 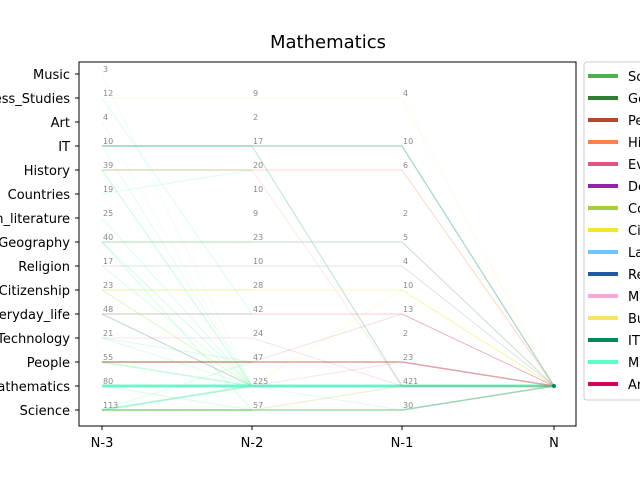 I want to click on count-label: 20, so click(x=258, y=165).